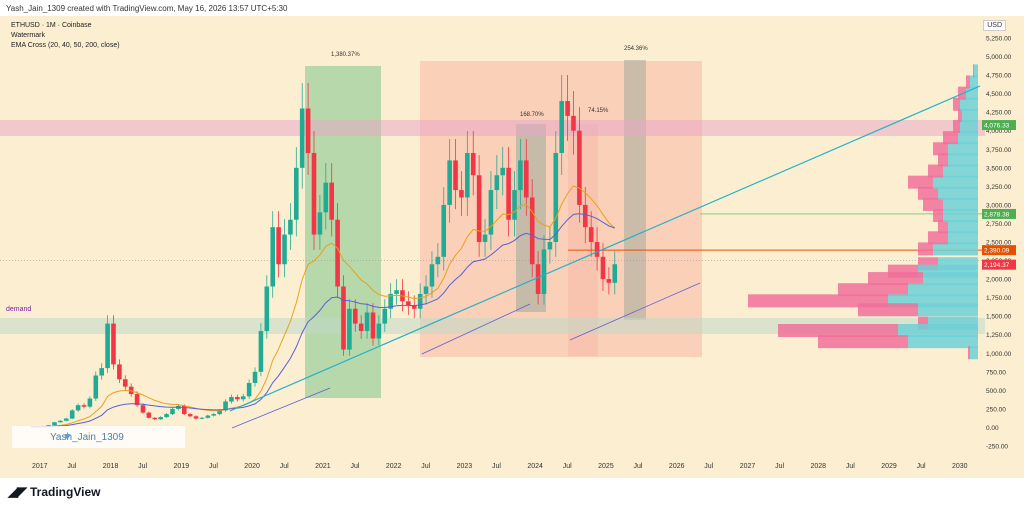  Describe the element at coordinates (345, 55) in the screenshot. I see `percent-annotation: 1,380.37%` at that location.